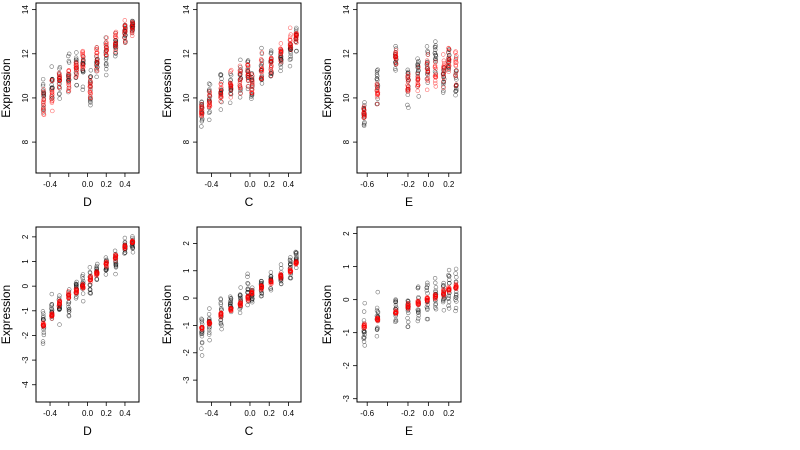  Describe the element at coordinates (88, 413) in the screenshot. I see `x-tick-label: 0.0` at that location.